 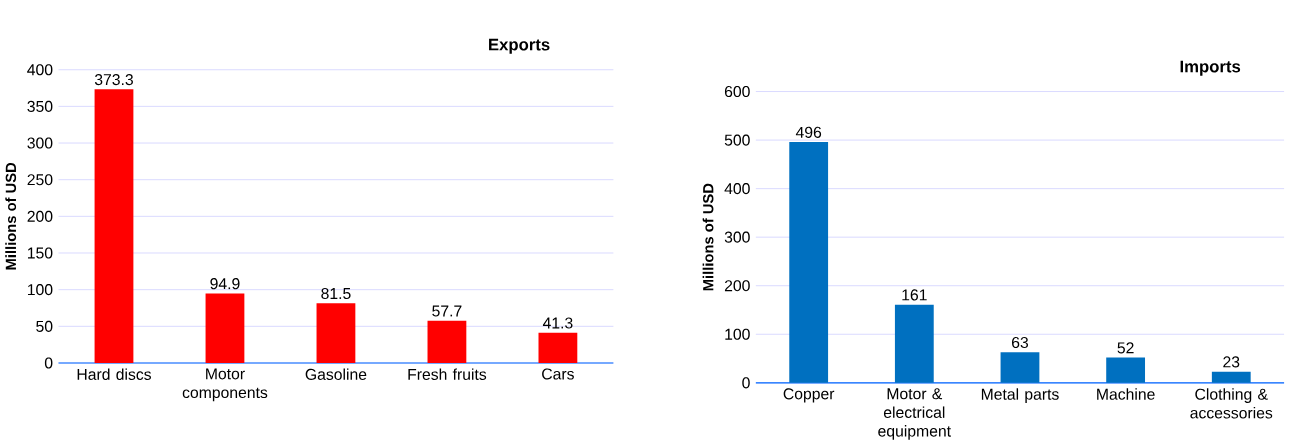 I want to click on x-tick-label: Hard discs, so click(x=114, y=374).